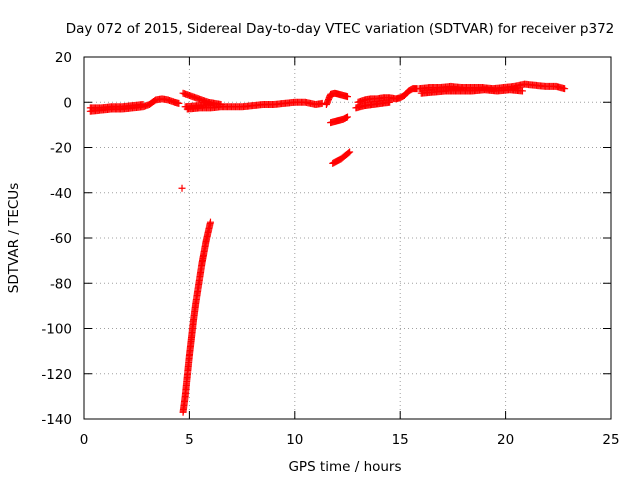 The image size is (640, 480). What do you see at coordinates (56, 375) in the screenshot?
I see `y-tick-label: -120` at bounding box center [56, 375].